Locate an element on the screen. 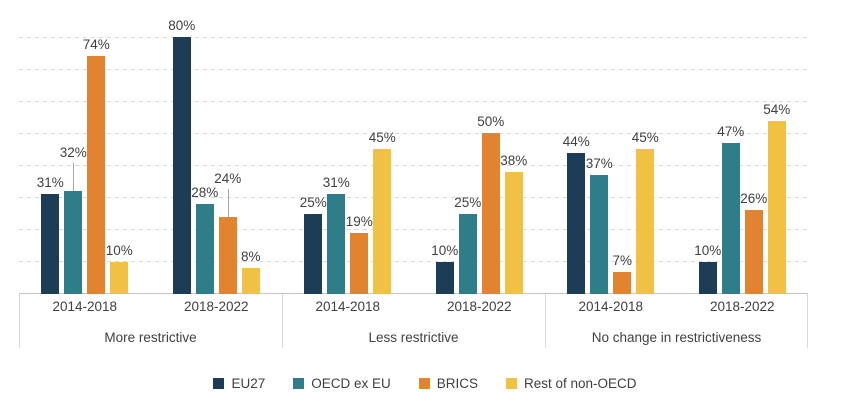 The height and width of the screenshot is (412, 850). bar-oecd-ex-eu-2018-2022-25pct is located at coordinates (467, 254).